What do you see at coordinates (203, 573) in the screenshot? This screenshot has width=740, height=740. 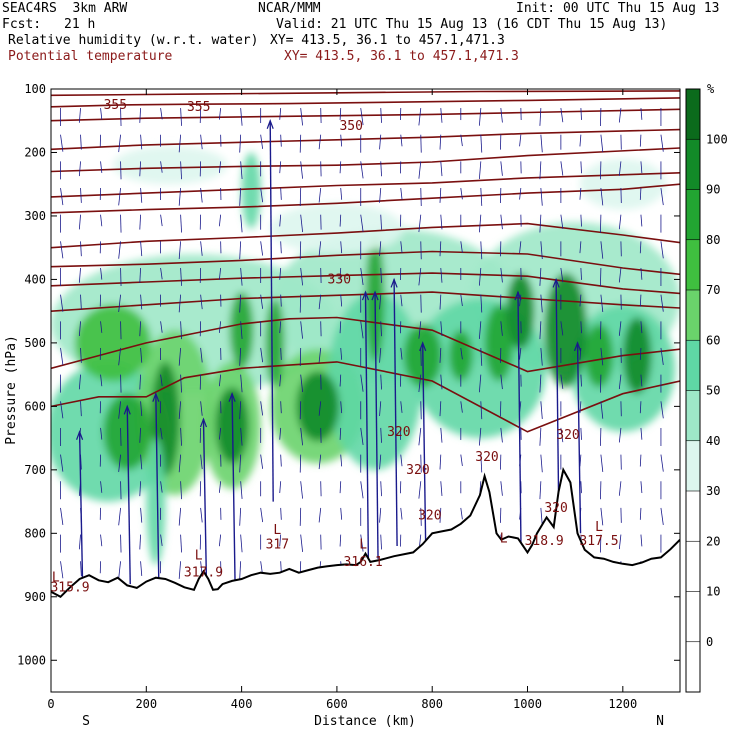 I see `low-marker-value: 317.9` at bounding box center [203, 573].